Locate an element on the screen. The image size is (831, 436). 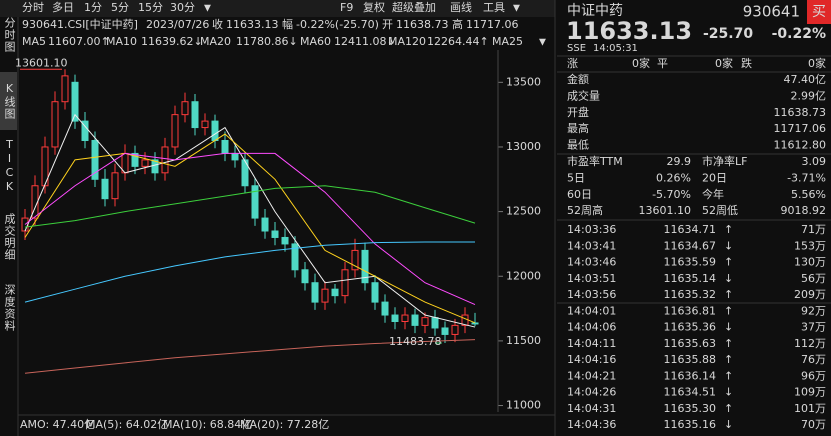
ma-legend-name: MA120 is located at coordinates (407, 41).